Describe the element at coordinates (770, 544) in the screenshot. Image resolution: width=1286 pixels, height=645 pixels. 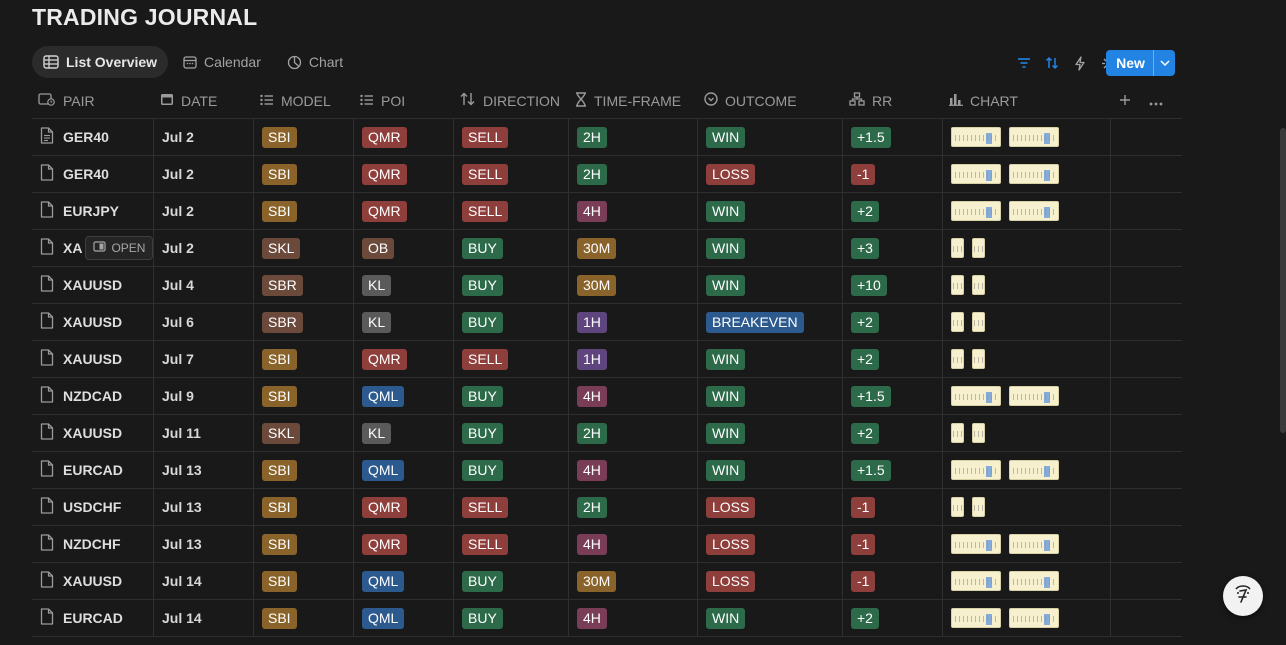
I see `outcome-cell: LOSS` at that location.